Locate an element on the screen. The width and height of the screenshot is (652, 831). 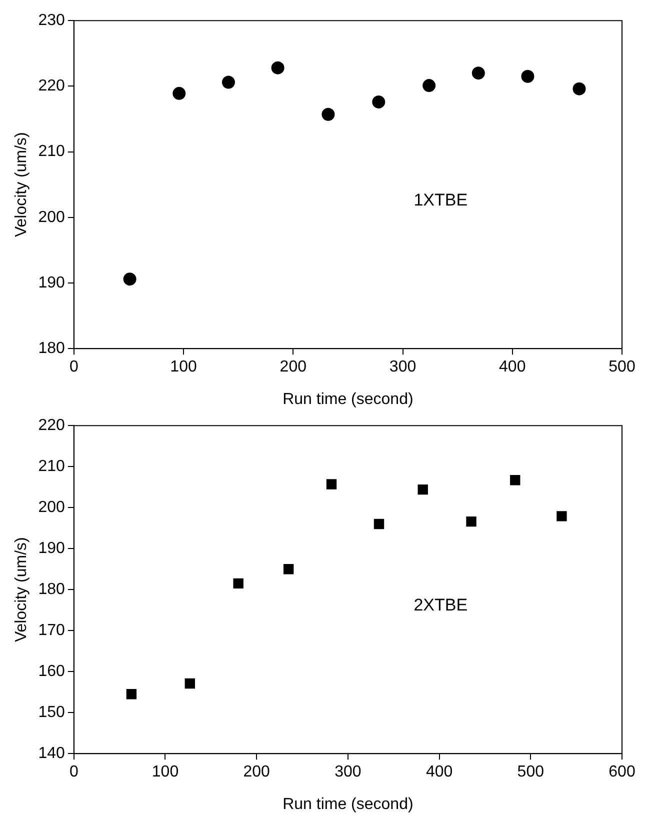
y-tick-label: 230 is located at coordinates (51, 21).